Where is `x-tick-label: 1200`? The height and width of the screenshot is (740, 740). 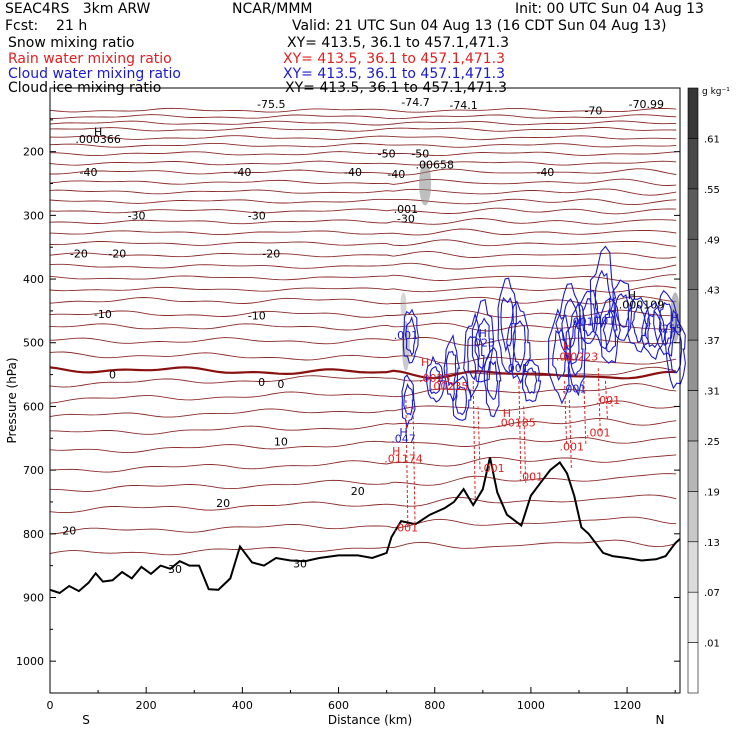 x-tick-label: 1200 is located at coordinates (627, 705).